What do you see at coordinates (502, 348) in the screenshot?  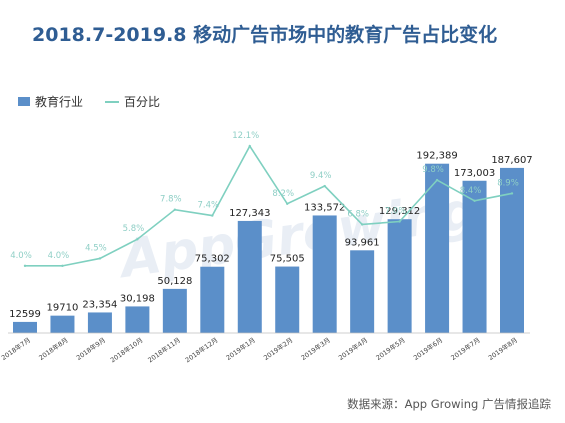 I see `x-tick-label: 2019年8月` at bounding box center [502, 348].